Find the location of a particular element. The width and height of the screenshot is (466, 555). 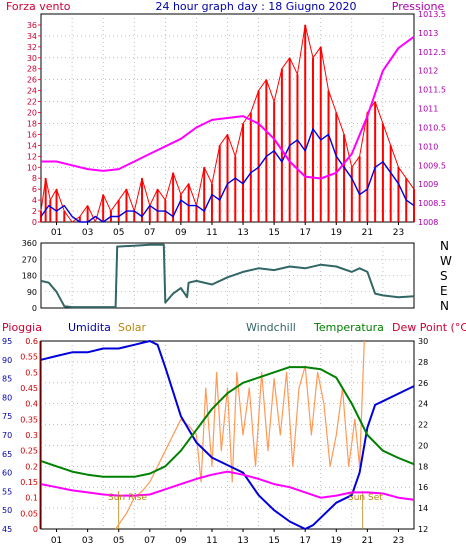

x-tick-label: 09 is located at coordinates (181, 233).